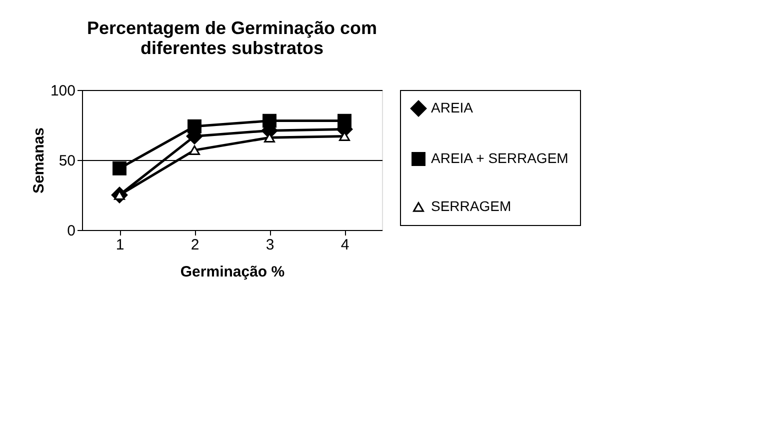 Image resolution: width=757 pixels, height=427 pixels. What do you see at coordinates (345, 245) in the screenshot?
I see `x-tick-label: 4` at bounding box center [345, 245].